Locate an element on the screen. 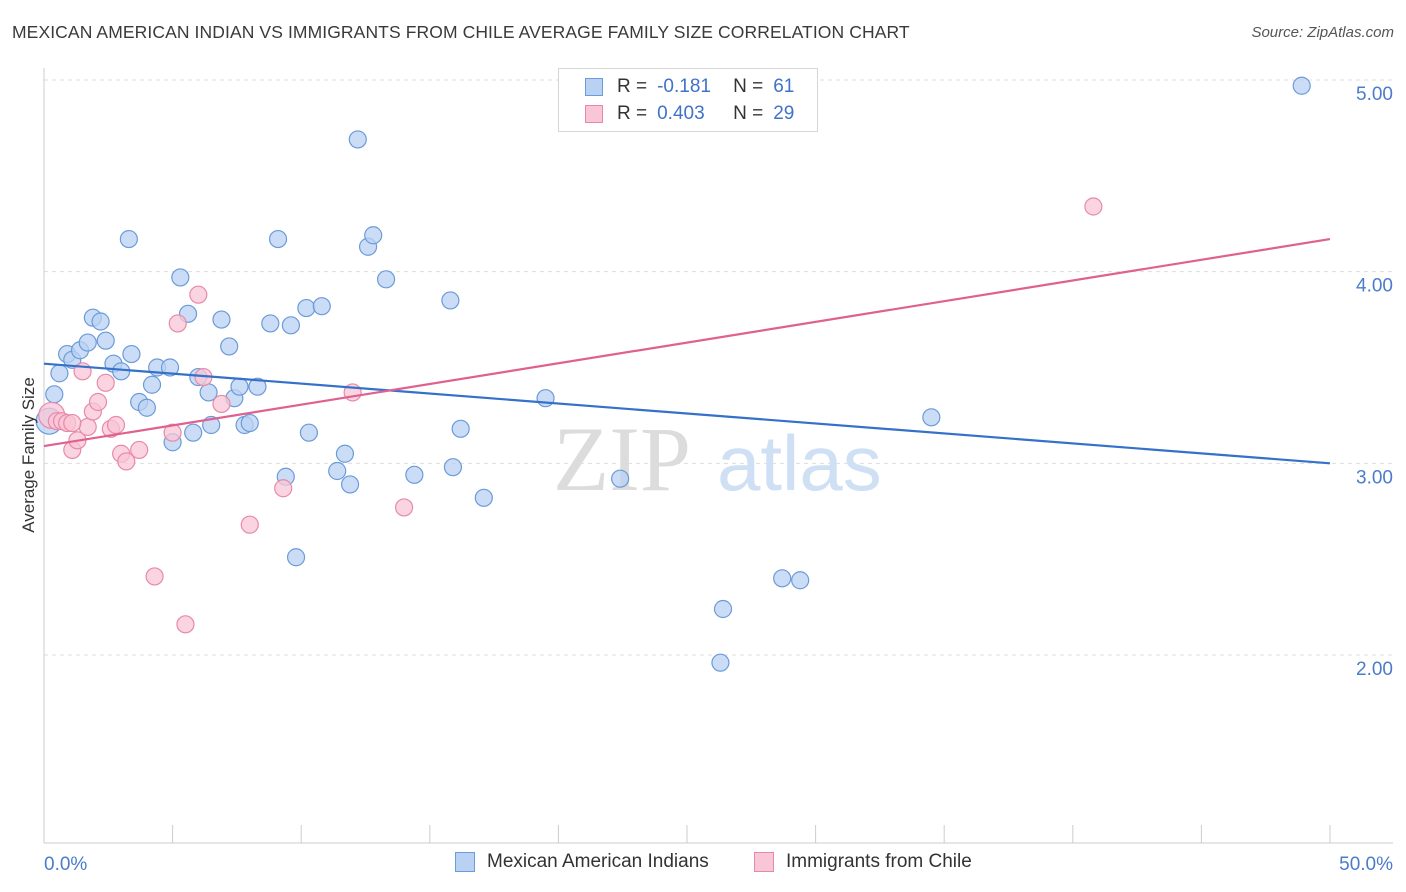 The image size is (1406, 892). legend-row-pink: R = 0.403 N = 29 is located at coordinates (689, 114).